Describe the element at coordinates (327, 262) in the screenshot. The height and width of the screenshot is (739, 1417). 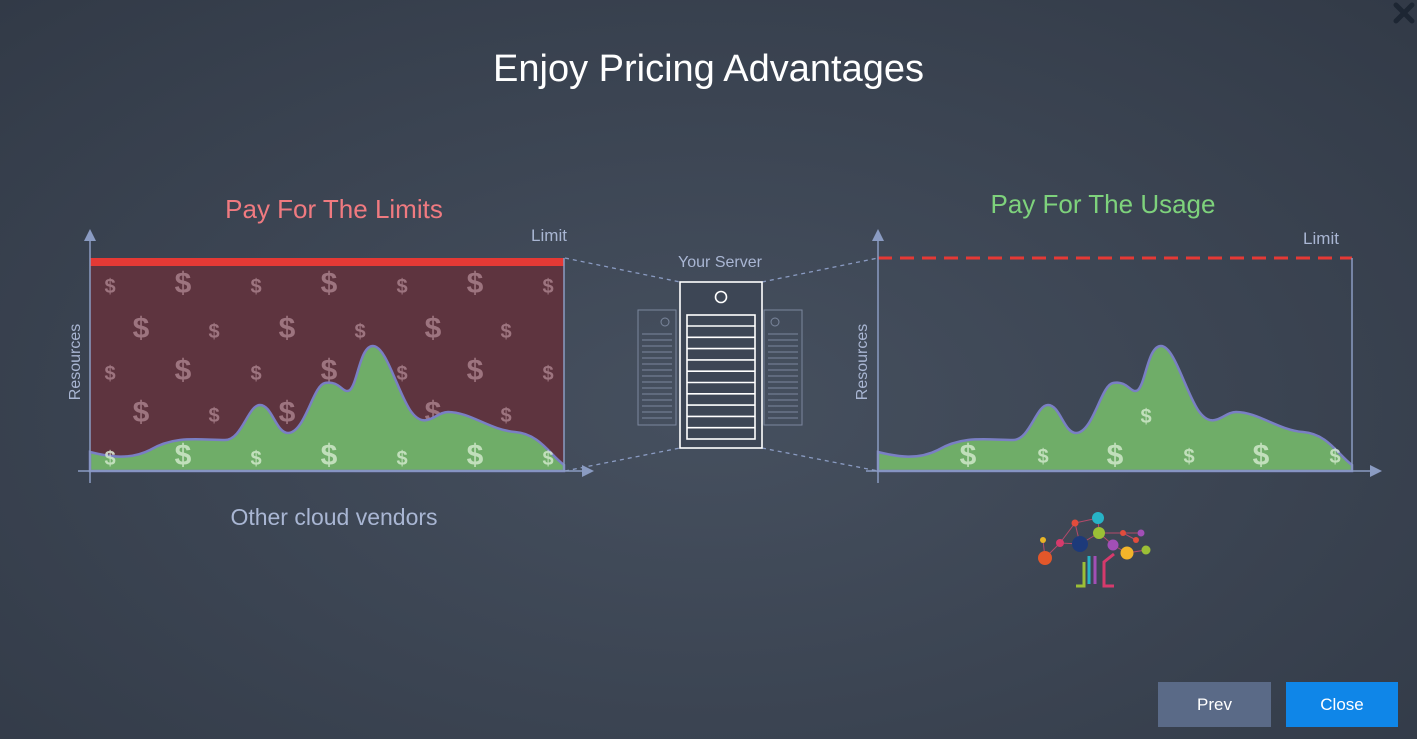
I see `left-limit-bar` at that location.